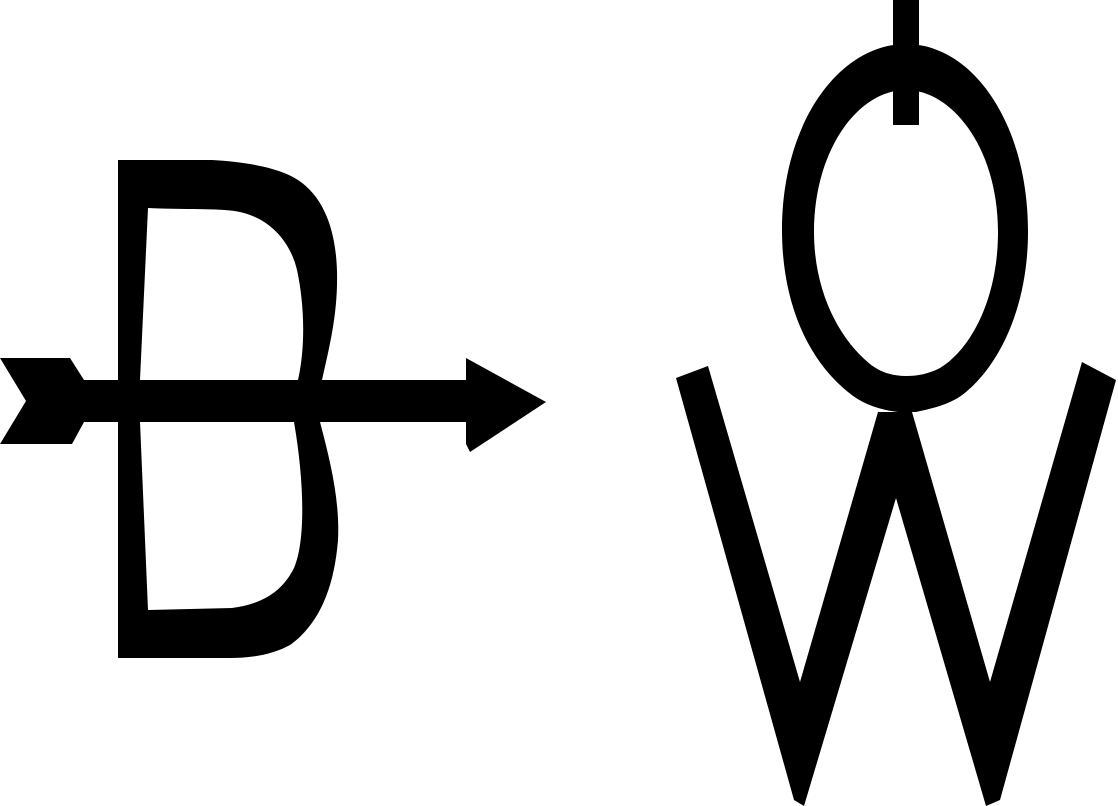 This screenshot has width=1118, height=806. Describe the element at coordinates (42, 401) in the screenshot. I see `arrow-fletching-icon` at that location.